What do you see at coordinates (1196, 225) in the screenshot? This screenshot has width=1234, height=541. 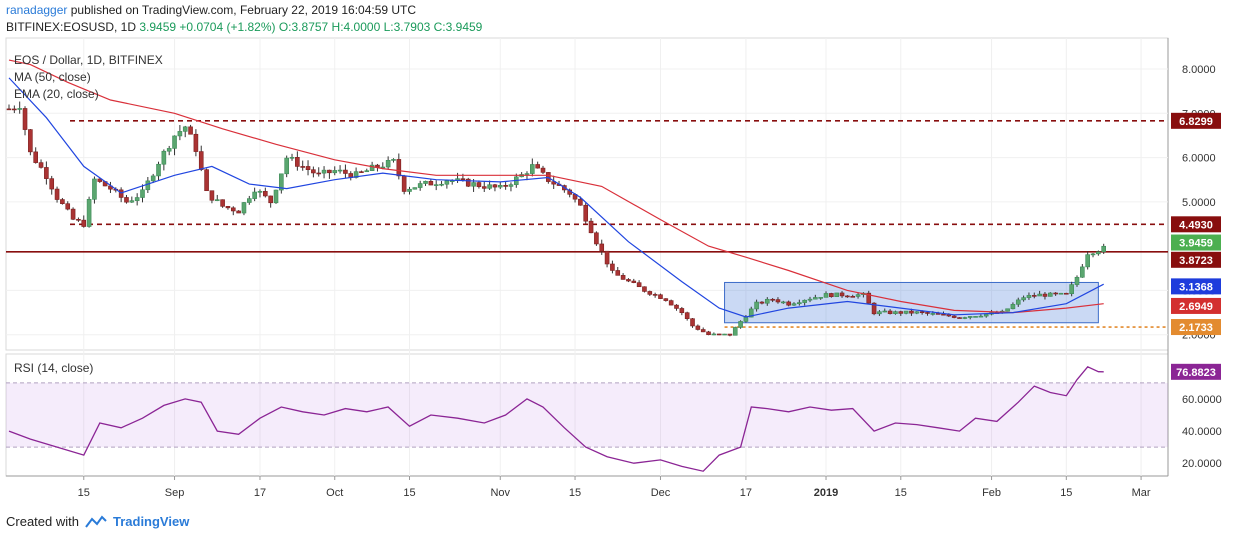 I see `price-tag-label: 4.4930` at bounding box center [1196, 225].